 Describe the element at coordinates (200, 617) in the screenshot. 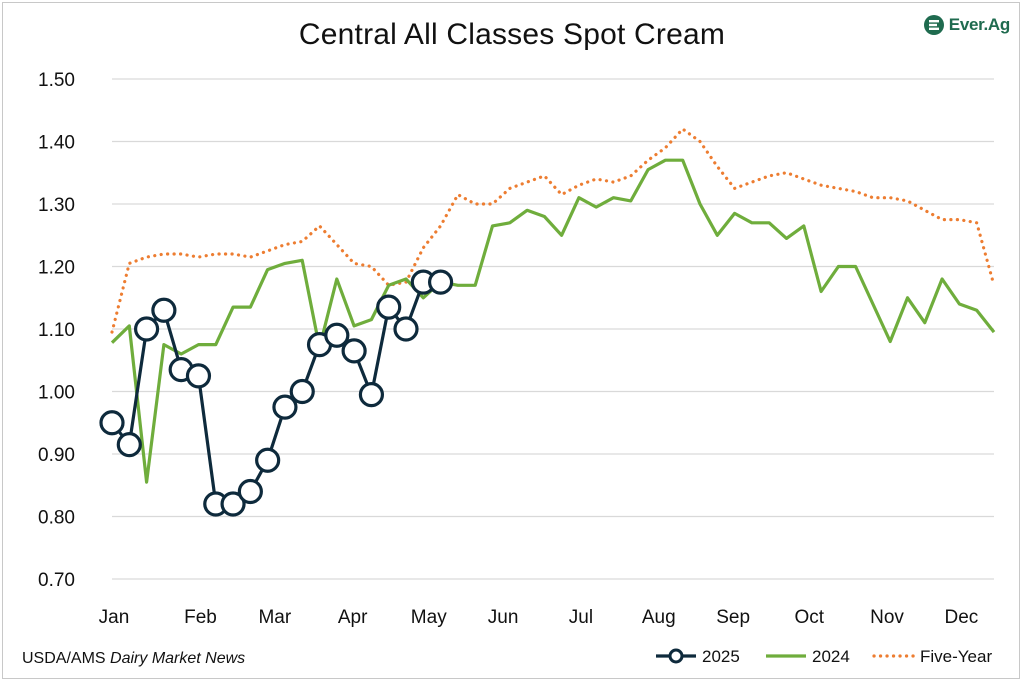

I see `x-tick-label: Feb` at that location.